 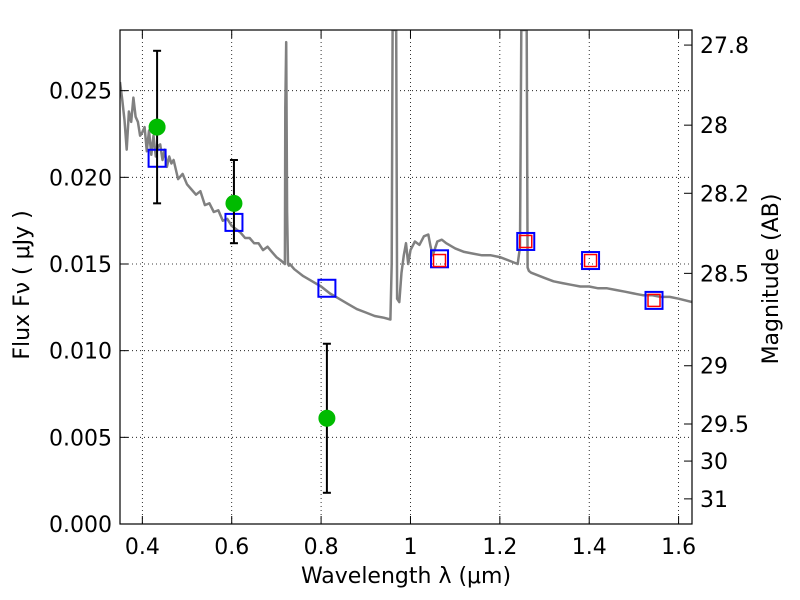 What do you see at coordinates (22, 284) in the screenshot?
I see `y-axis-label-left: Flux Fν ( μJy )` at bounding box center [22, 284].